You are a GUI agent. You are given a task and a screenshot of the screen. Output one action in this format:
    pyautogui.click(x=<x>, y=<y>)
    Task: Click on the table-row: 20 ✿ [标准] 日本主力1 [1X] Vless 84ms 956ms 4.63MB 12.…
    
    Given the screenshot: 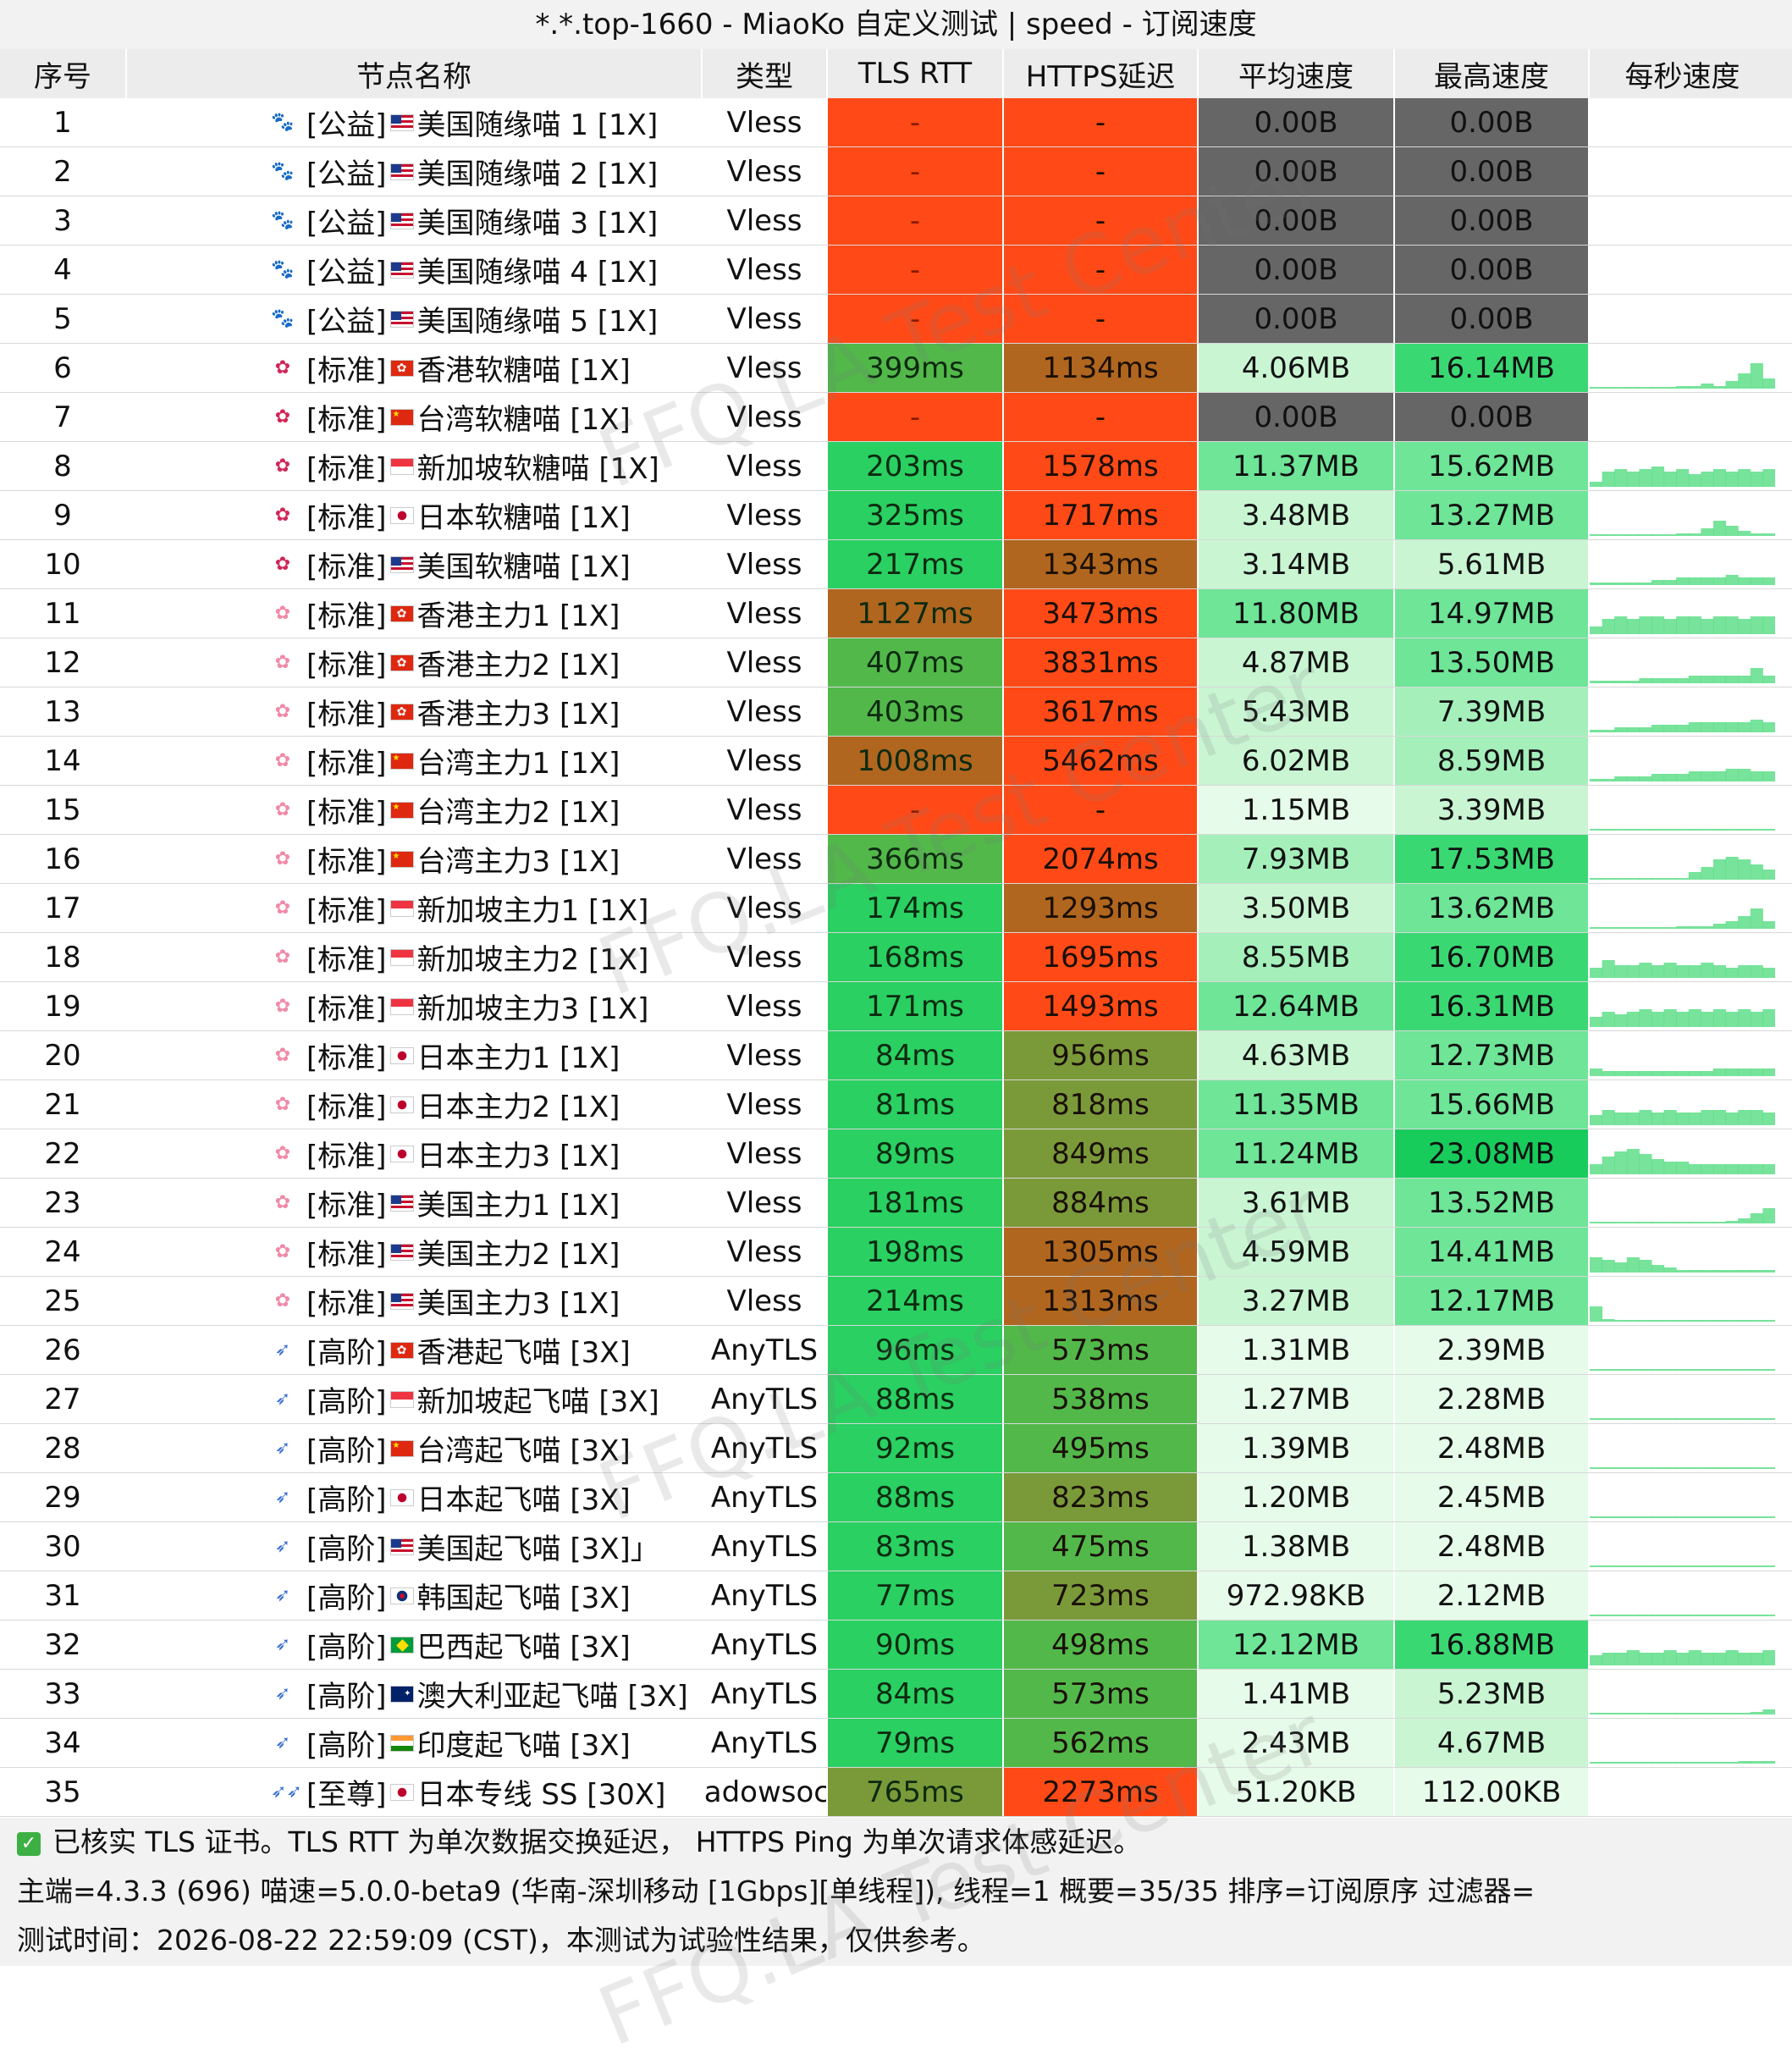 What is the action you would take?
    pyautogui.click(x=896, y=1055)
    